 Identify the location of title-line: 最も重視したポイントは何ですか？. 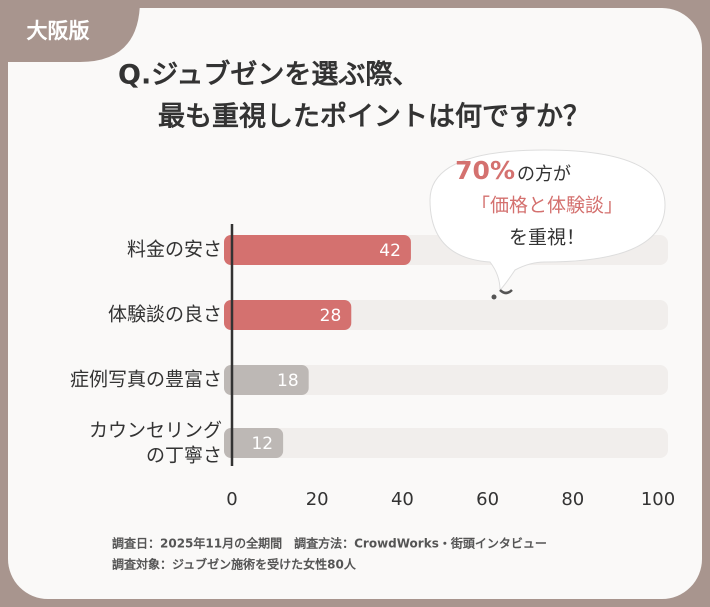
(374, 117).